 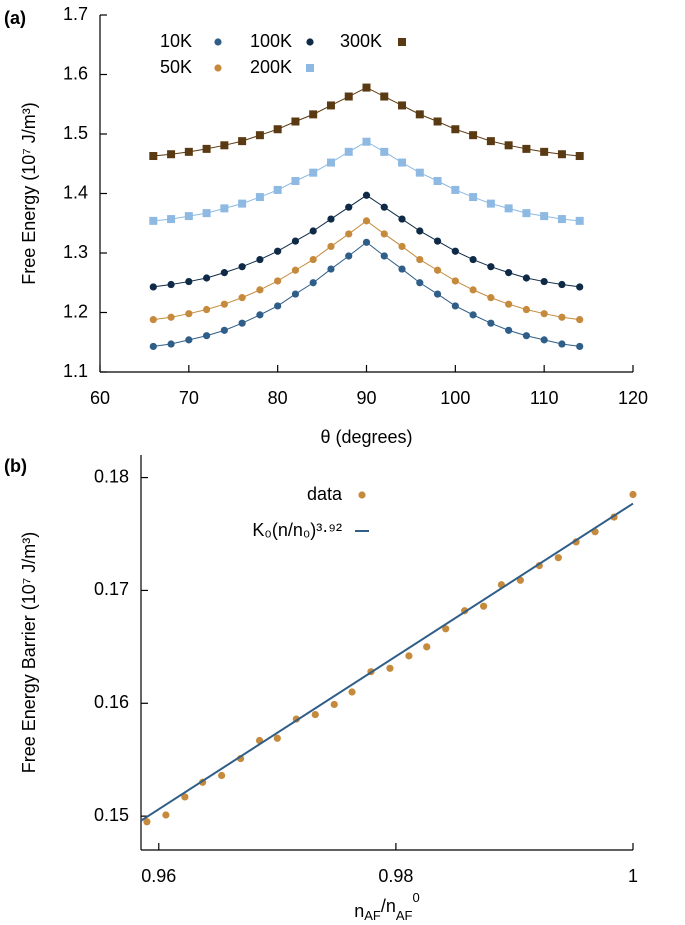 I want to click on y-tick-label: 1.5, so click(x=75, y=133).